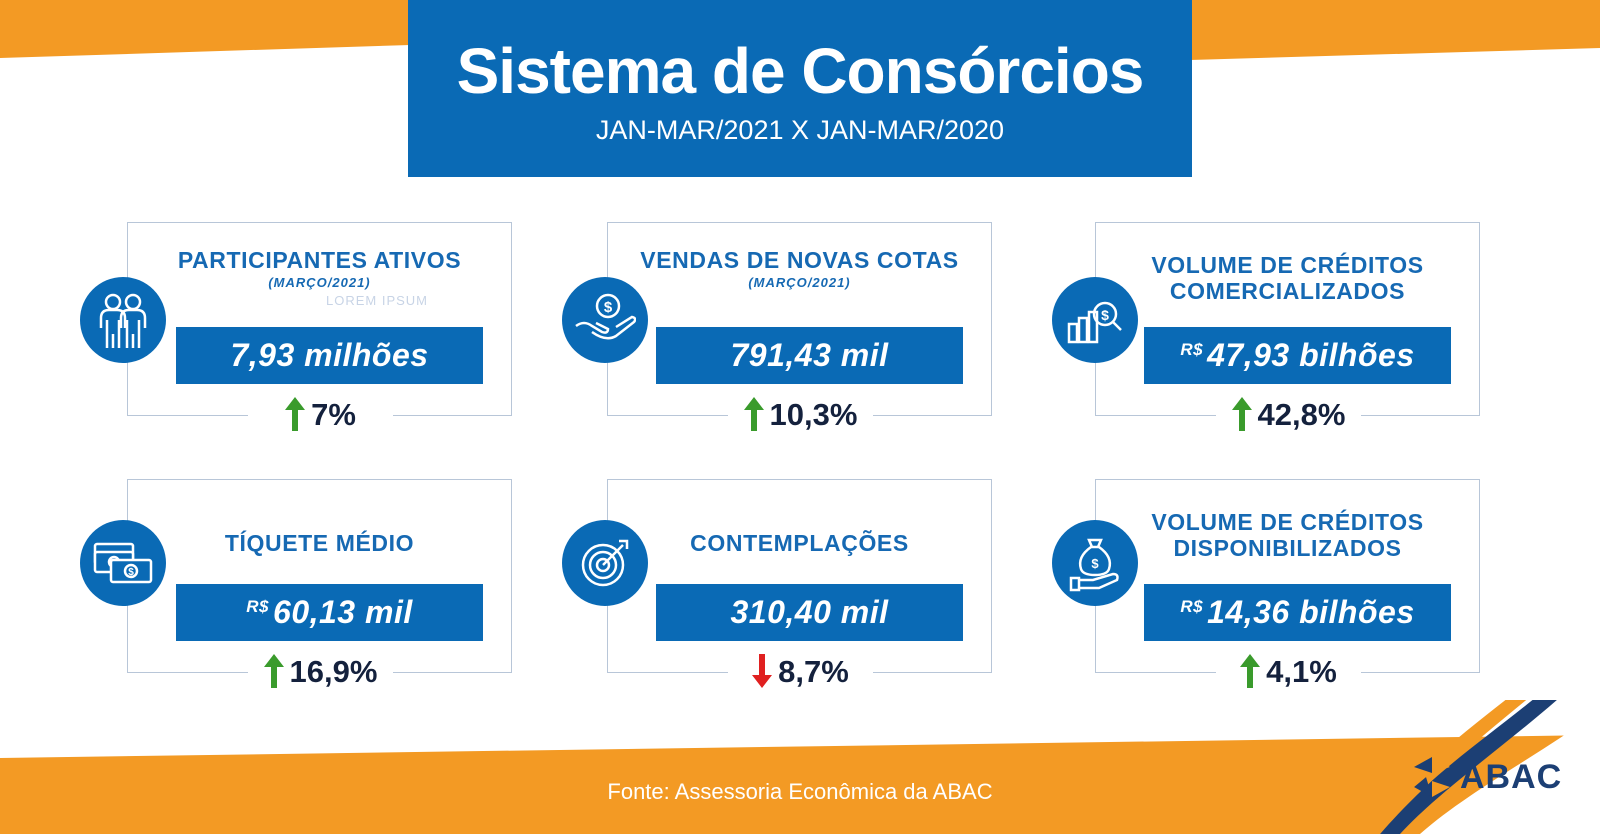 The image size is (1600, 834). What do you see at coordinates (343, 612) in the screenshot?
I see `card-value: 60,13 mil` at bounding box center [343, 612].